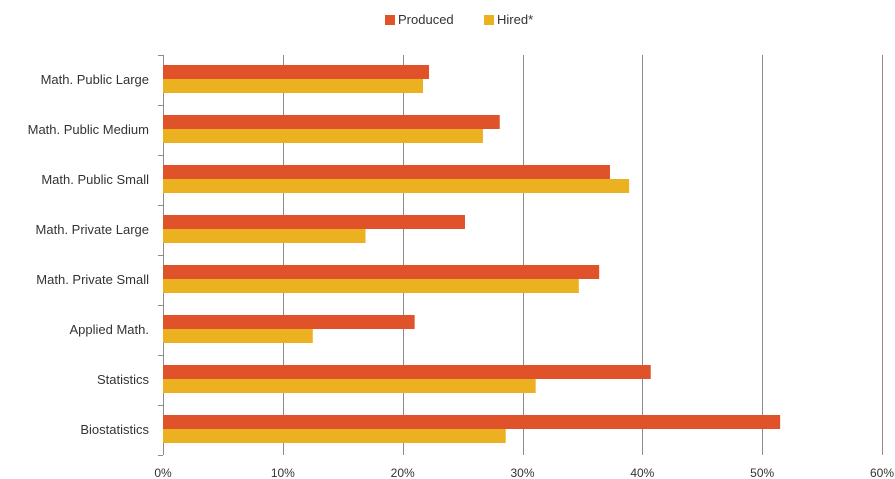 The height and width of the screenshot is (479, 895). Describe the element at coordinates (110, 329) in the screenshot. I see `category-label: Applied Math.` at that location.